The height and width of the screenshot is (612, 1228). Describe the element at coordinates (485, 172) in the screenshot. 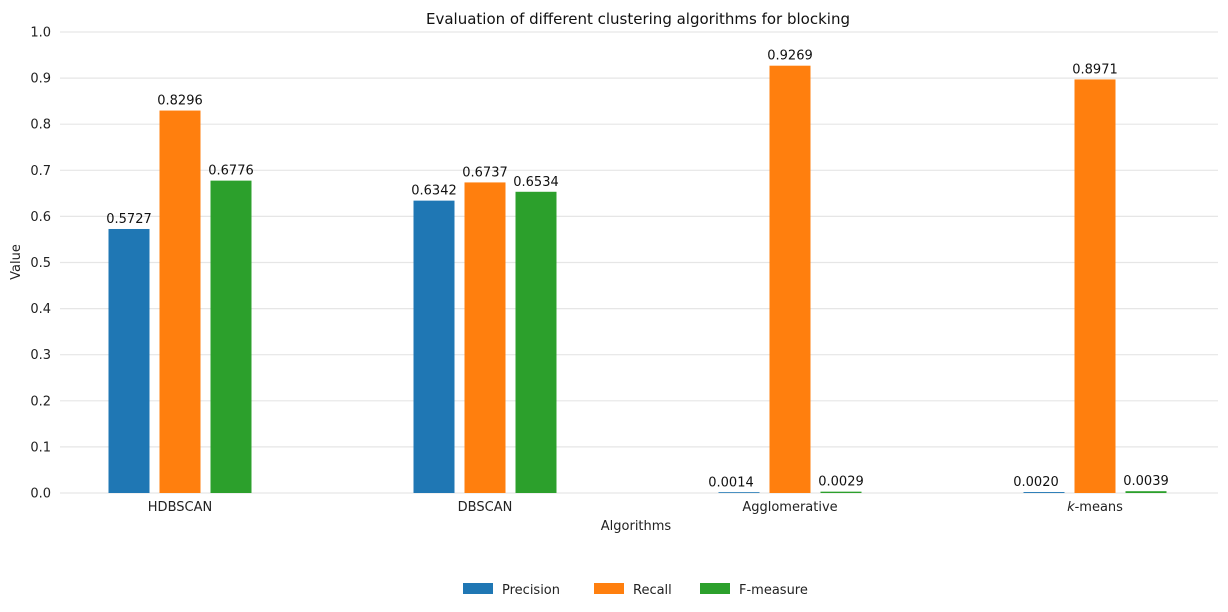

I see `data-label: 0.6737` at that location.